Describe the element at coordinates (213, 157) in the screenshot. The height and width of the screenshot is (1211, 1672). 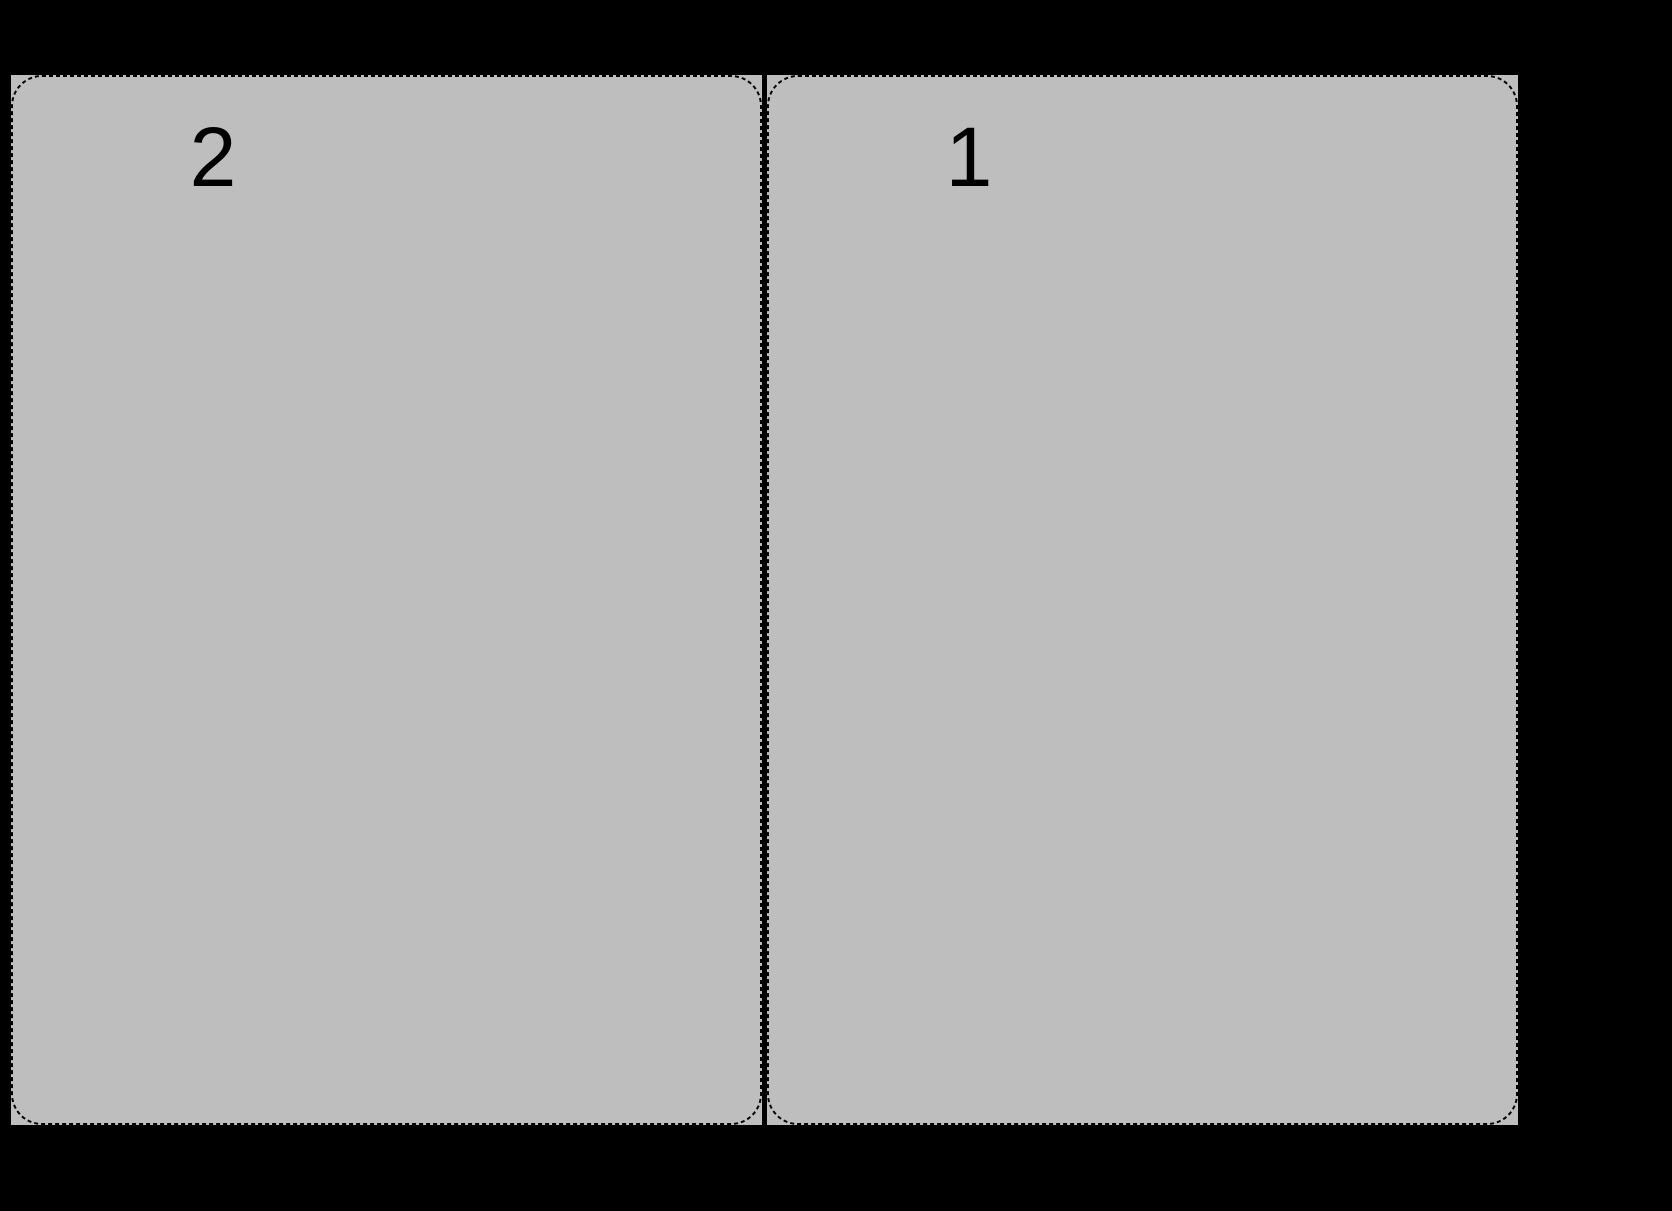
I see `panel-label: 2` at that location.